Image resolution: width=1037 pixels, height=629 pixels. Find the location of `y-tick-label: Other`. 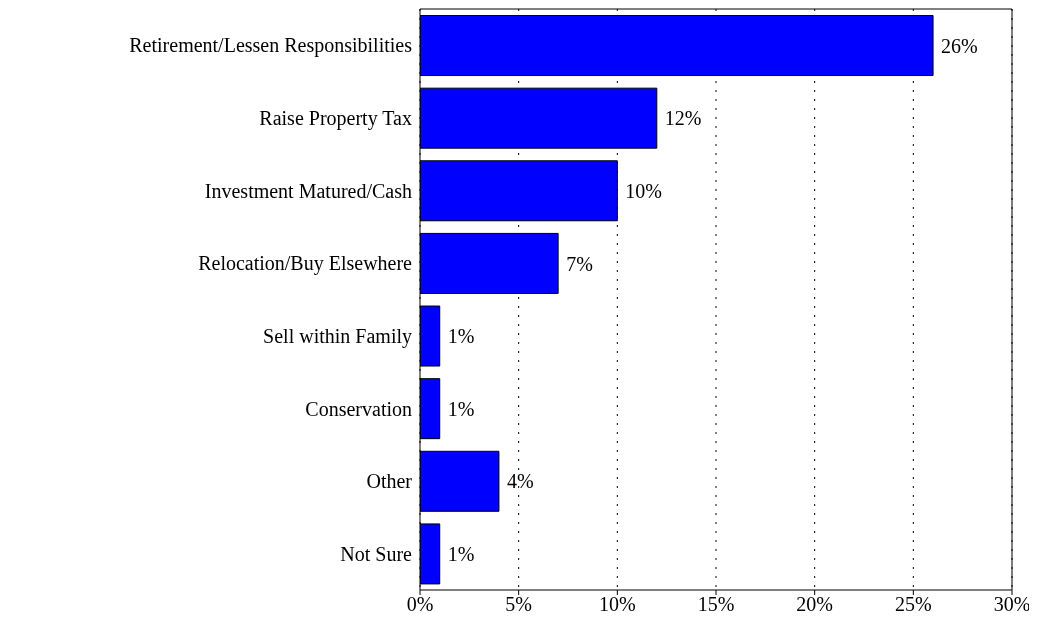

y-tick-label: Other is located at coordinates (389, 481).